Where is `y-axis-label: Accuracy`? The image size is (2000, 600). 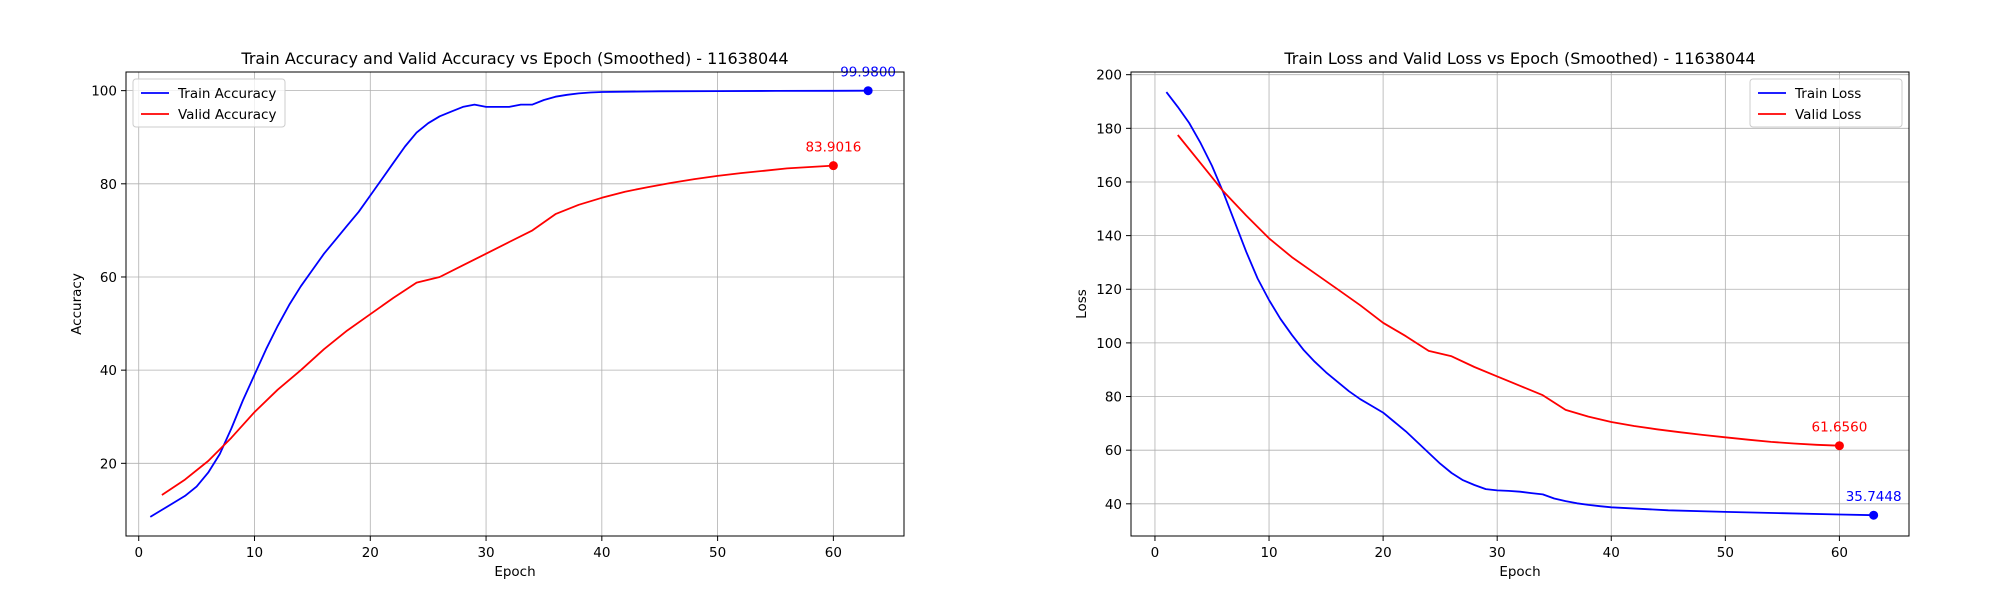 y-axis-label: Accuracy is located at coordinates (77, 304).